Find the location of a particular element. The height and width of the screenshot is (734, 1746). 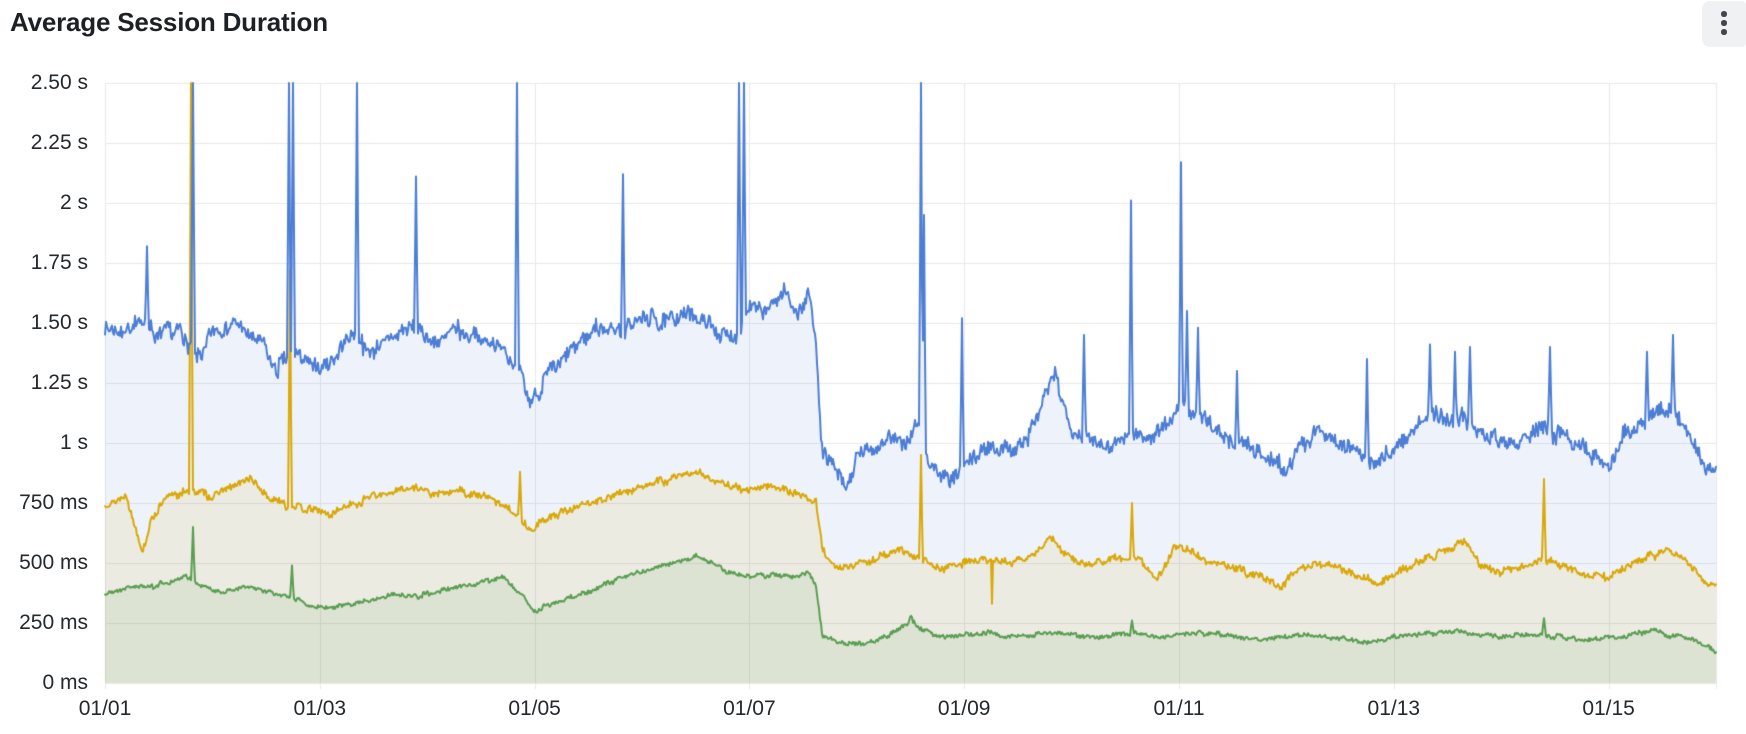

x-tick-label: 01/11 is located at coordinates (1179, 708).